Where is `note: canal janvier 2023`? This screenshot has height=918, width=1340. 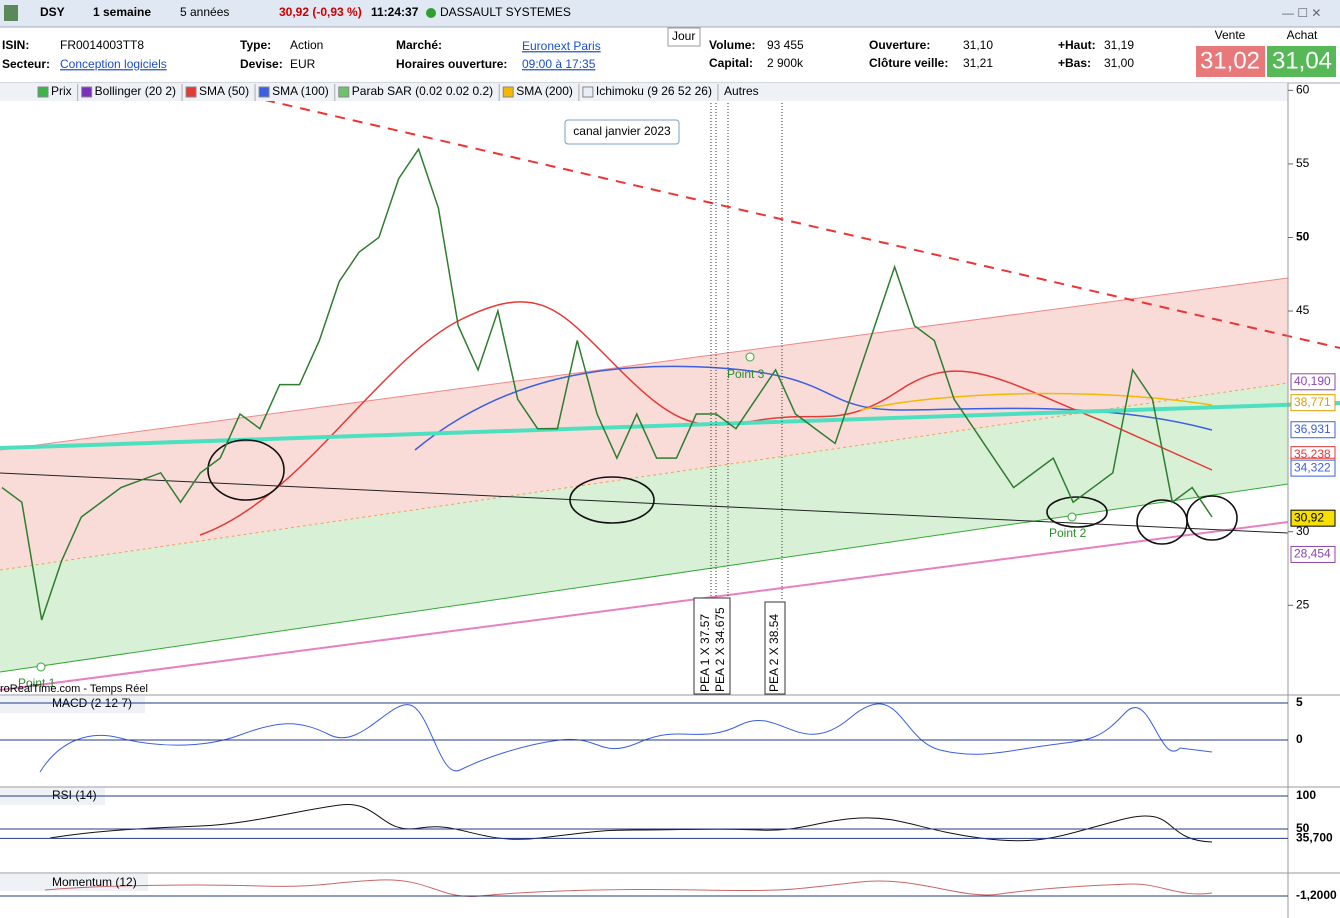 note: canal janvier 2023 is located at coordinates (622, 131).